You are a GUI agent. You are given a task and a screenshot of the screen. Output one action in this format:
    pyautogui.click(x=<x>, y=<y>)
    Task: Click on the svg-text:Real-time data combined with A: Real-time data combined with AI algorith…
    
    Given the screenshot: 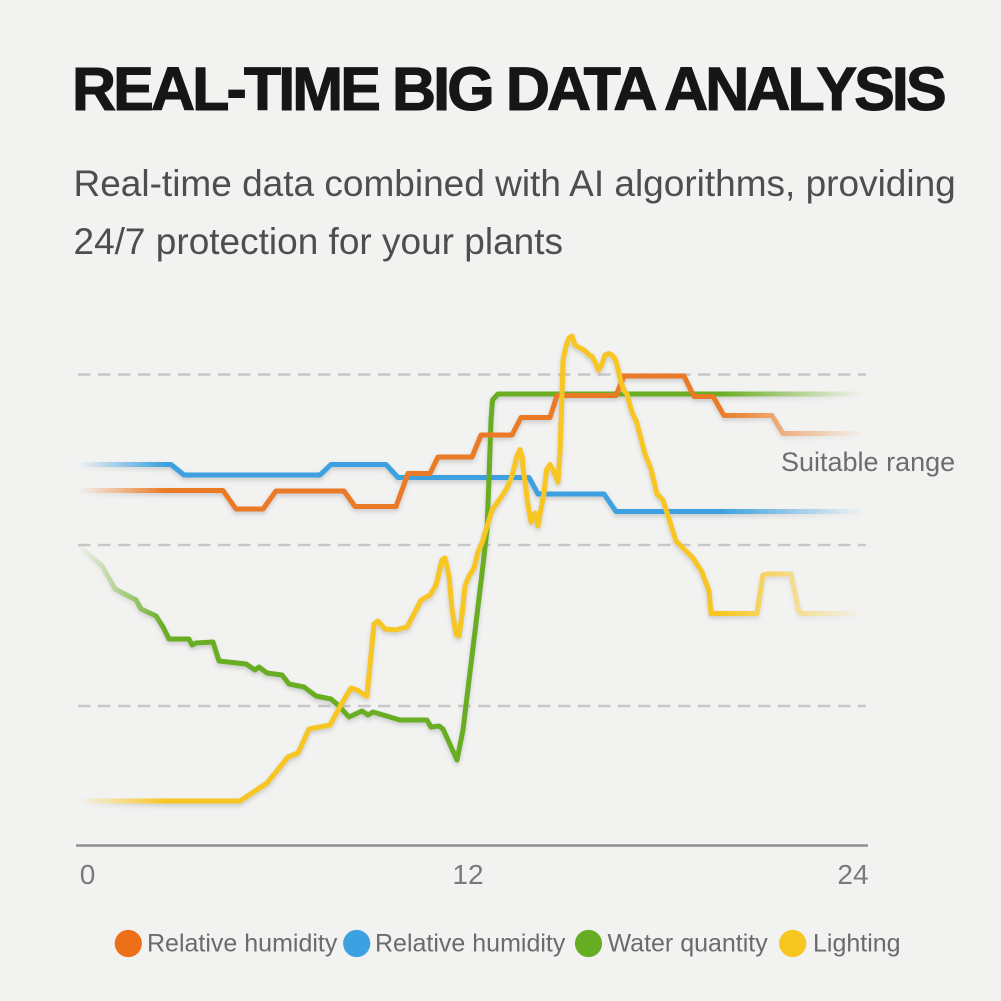 What is the action you would take?
    pyautogui.click(x=515, y=183)
    